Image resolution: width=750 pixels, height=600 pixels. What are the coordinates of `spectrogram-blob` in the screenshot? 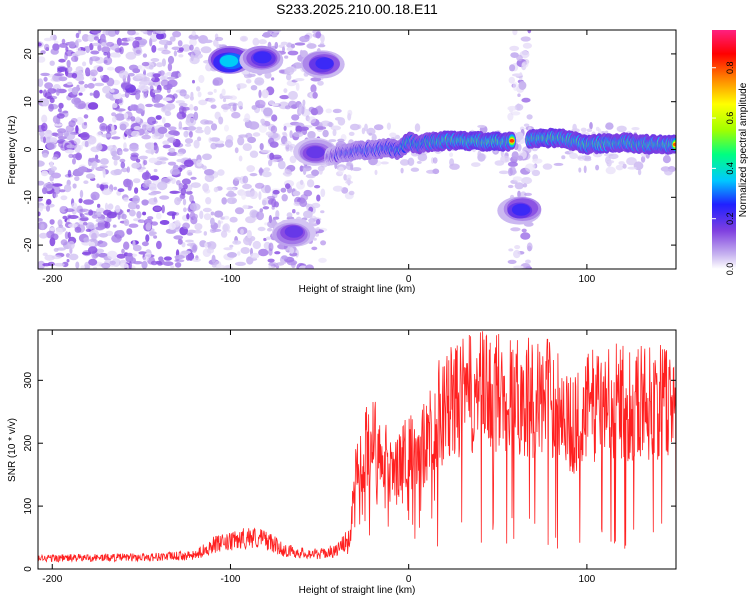 It's located at (315, 152).